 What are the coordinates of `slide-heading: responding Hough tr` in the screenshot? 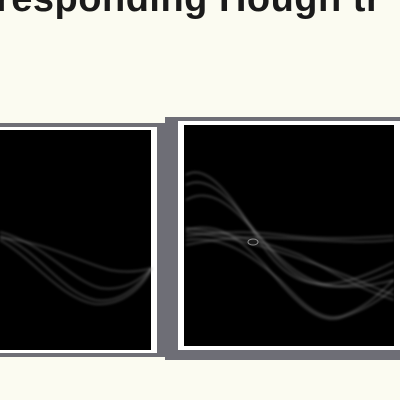 It's located at (190, 10).